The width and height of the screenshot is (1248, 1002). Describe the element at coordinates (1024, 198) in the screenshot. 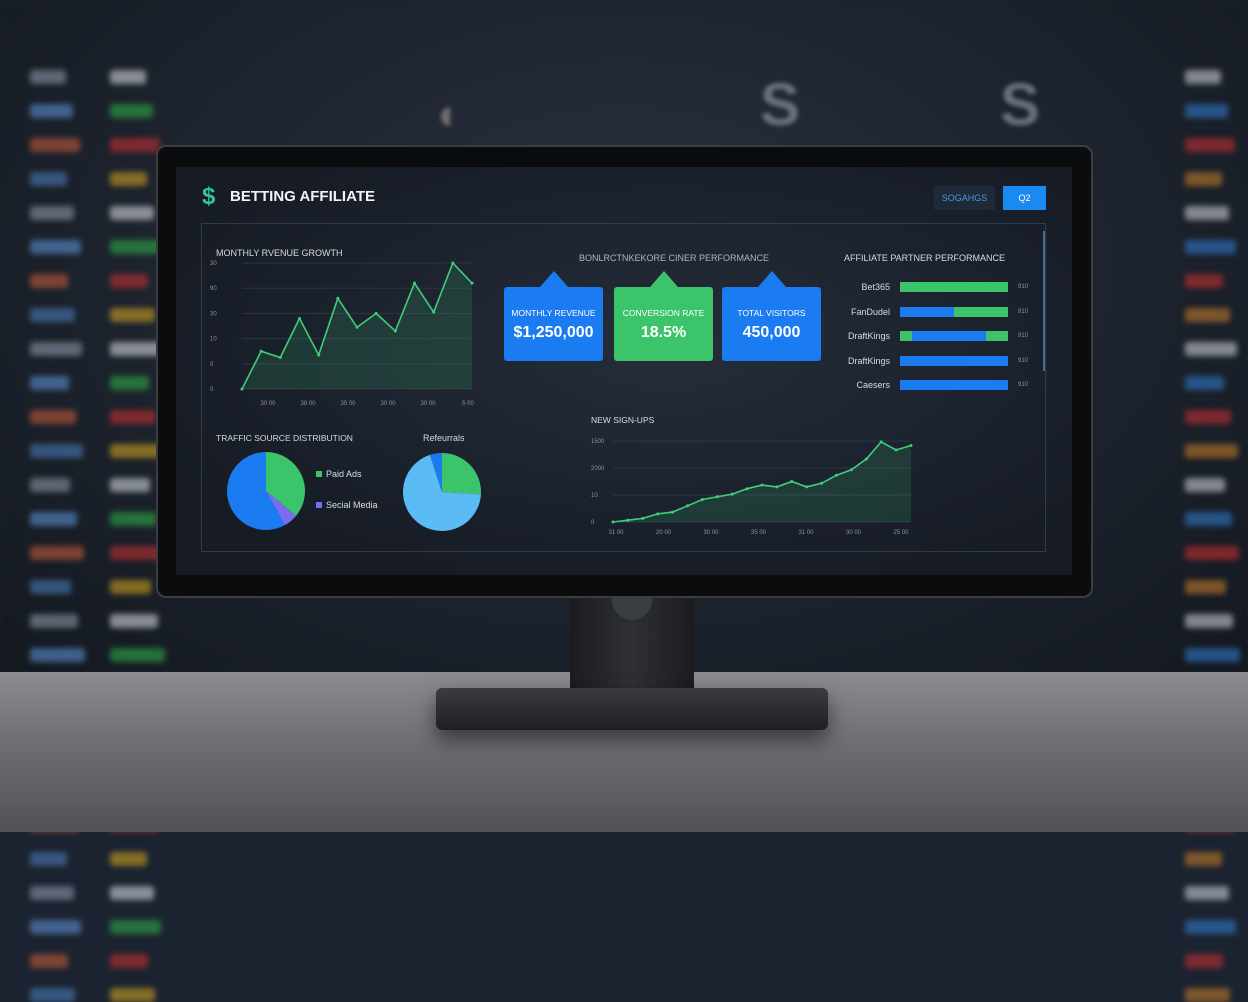

I see `primary-button: Q2` at that location.